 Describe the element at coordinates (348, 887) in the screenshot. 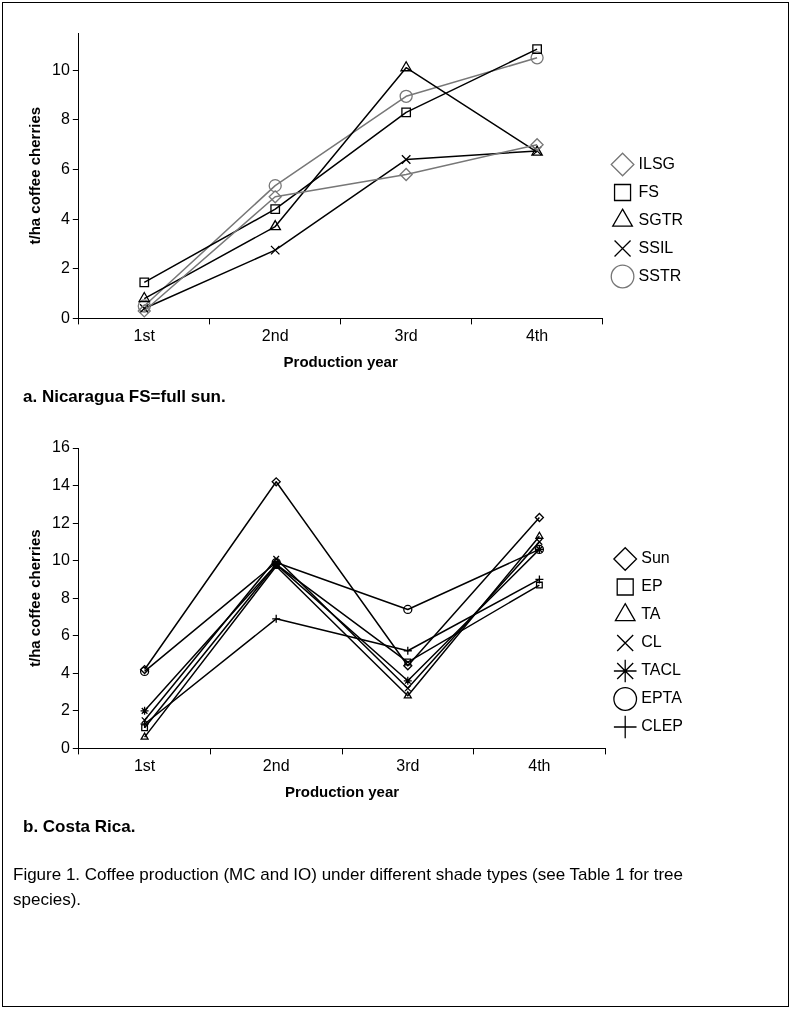

I see `caption: Figure 1. Coffee production (MC and IO) under different shade types (see Table 1 for tree species).` at that location.